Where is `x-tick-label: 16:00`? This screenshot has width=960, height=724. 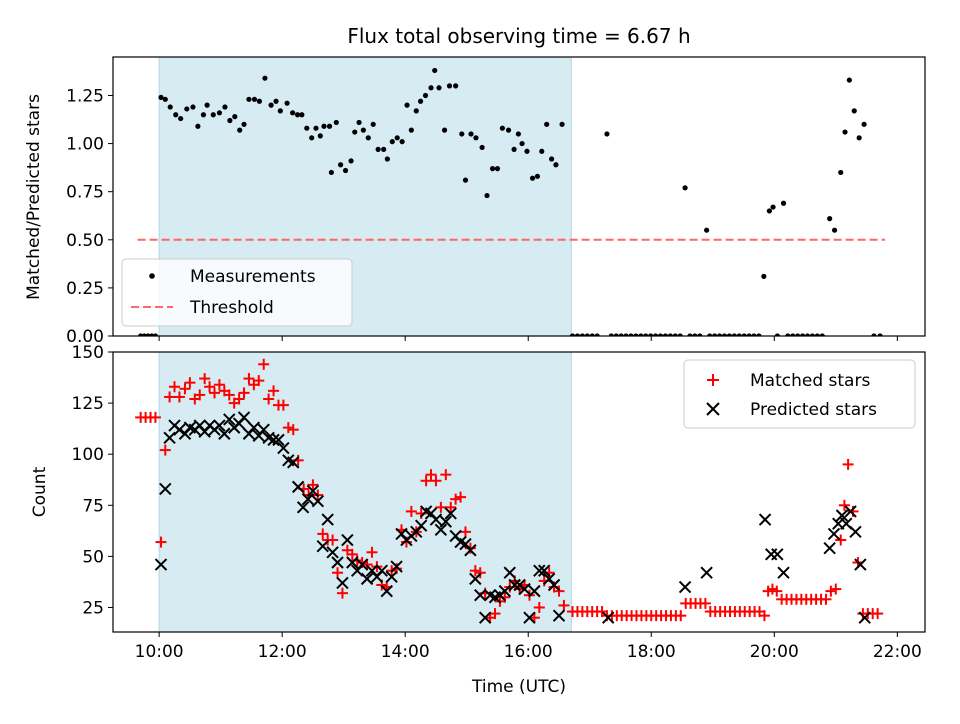 x-tick-label: 16:00 is located at coordinates (528, 652).